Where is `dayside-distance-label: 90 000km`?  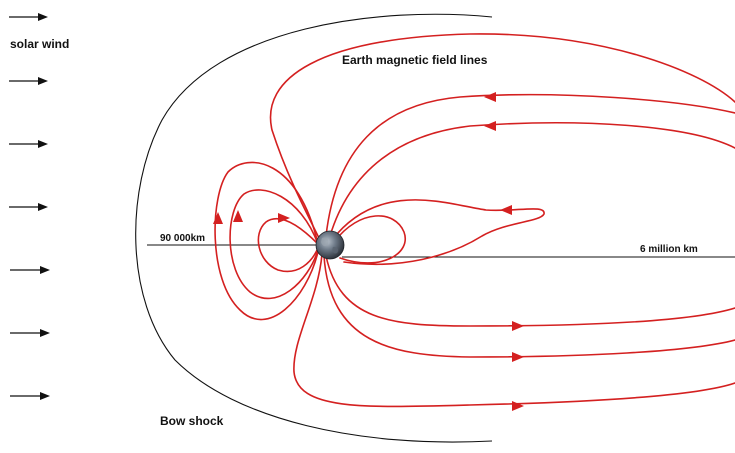 dayside-distance-label: 90 000km is located at coordinates (182, 238).